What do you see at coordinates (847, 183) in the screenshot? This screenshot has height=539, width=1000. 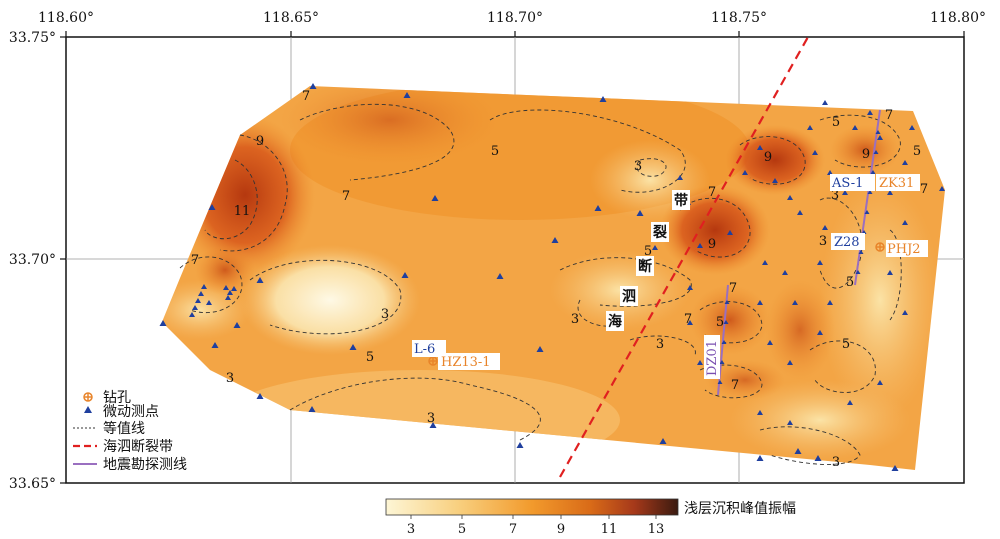 I see `station-label-as1: AS-1` at bounding box center [847, 183].